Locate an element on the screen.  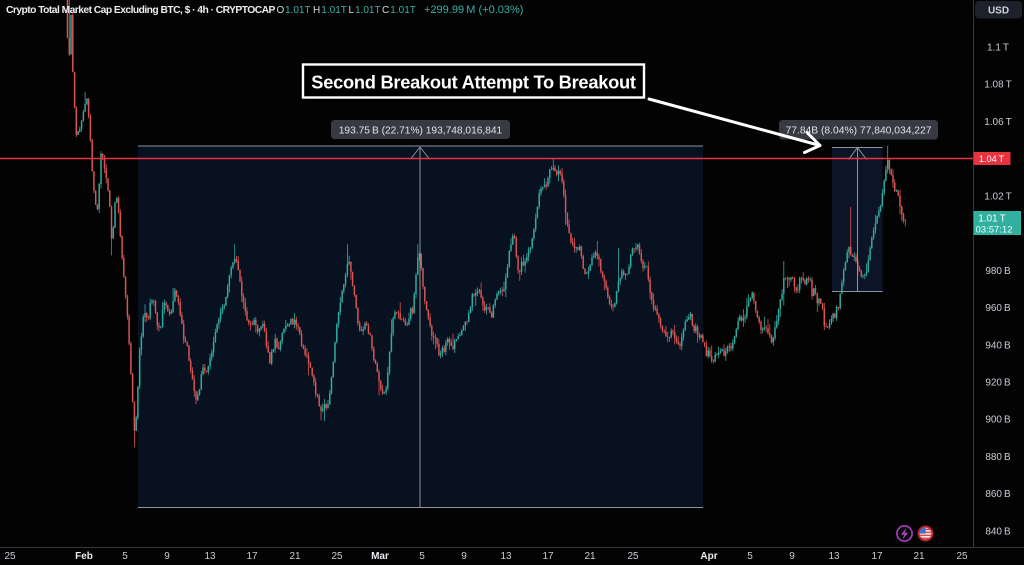
svg-text: 1.1 T is located at coordinates (998, 48).